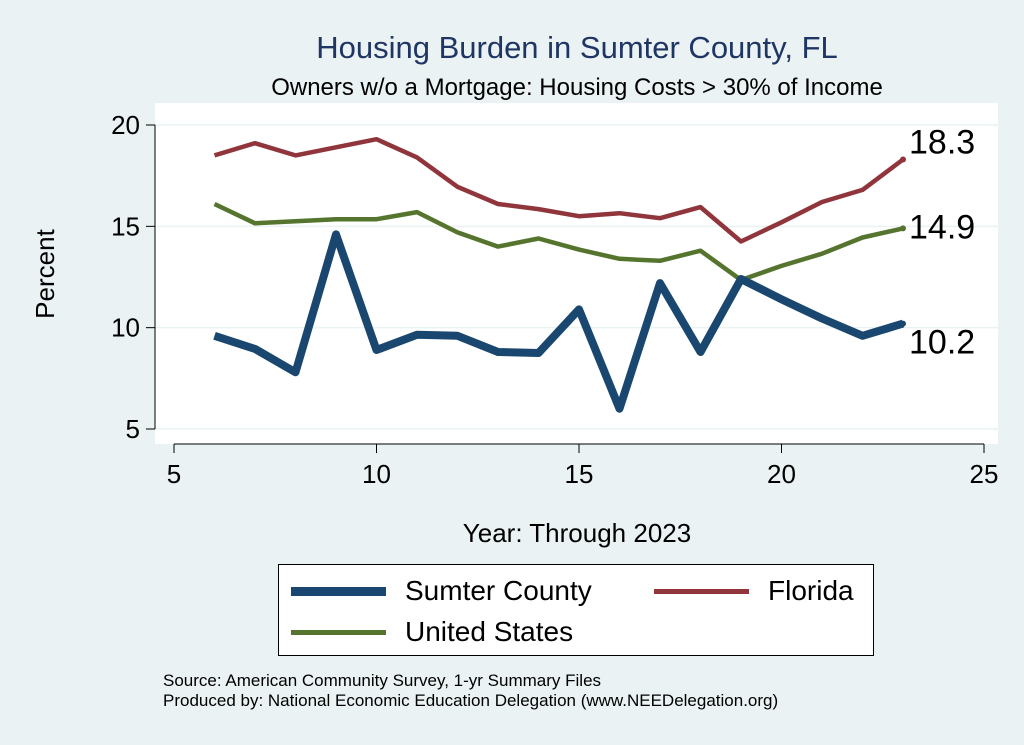  I want to click on legend-item-united-states: United States, so click(432, 632).